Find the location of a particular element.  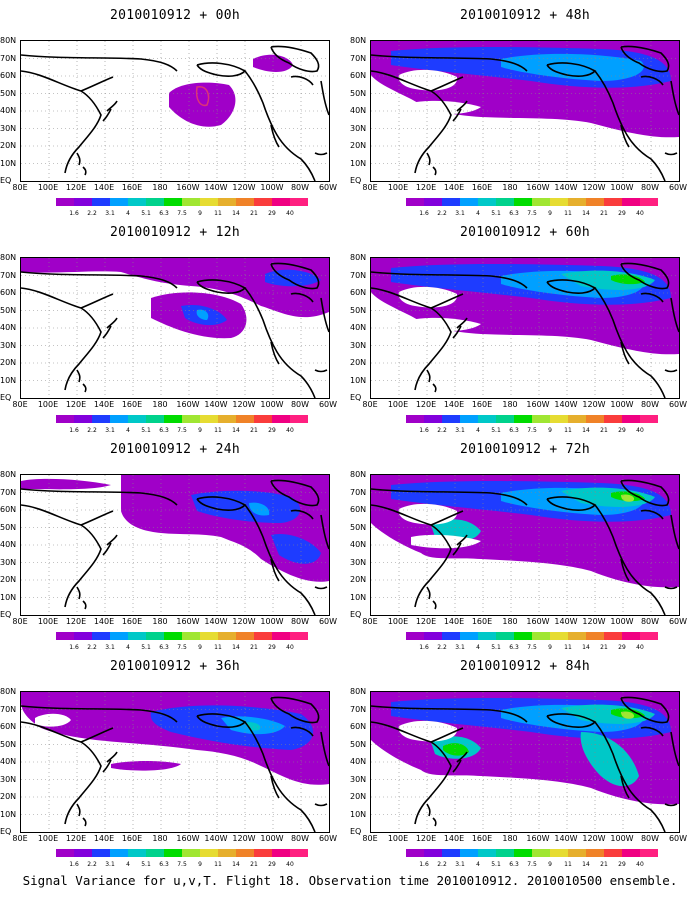

longitude-label: 140E is located at coordinates (454, 187).